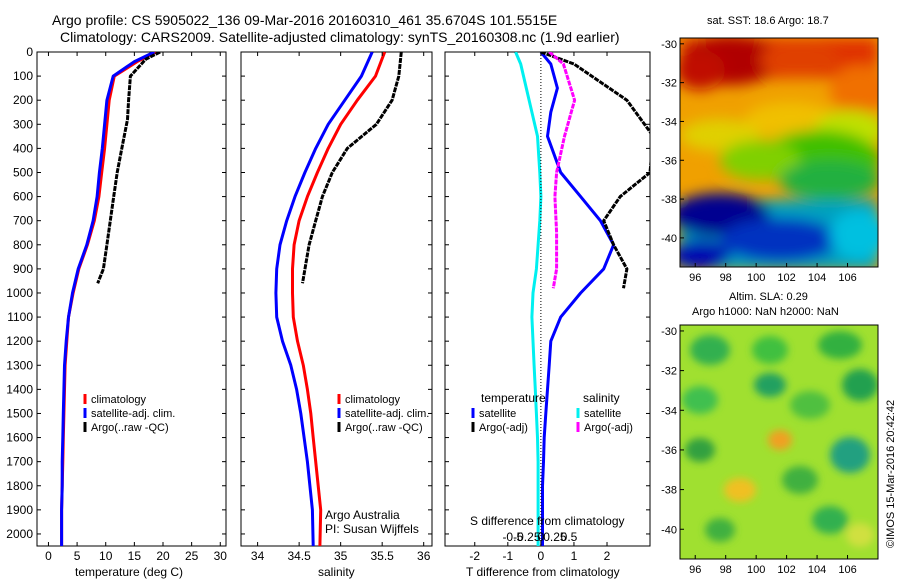 The image size is (900, 580). I want to click on legend-temperature-title: temperature, so click(513, 398).